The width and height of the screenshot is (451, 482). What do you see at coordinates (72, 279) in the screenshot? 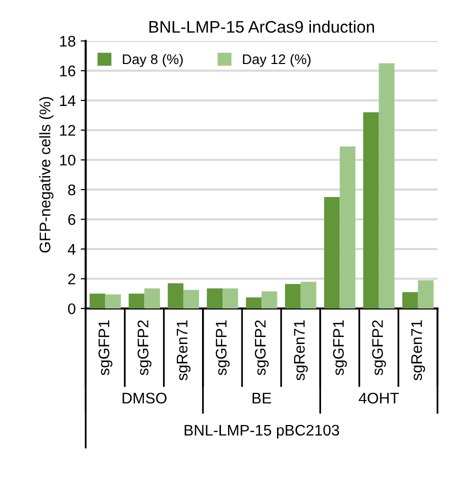
I see `y-tick-label: 2` at bounding box center [72, 279].